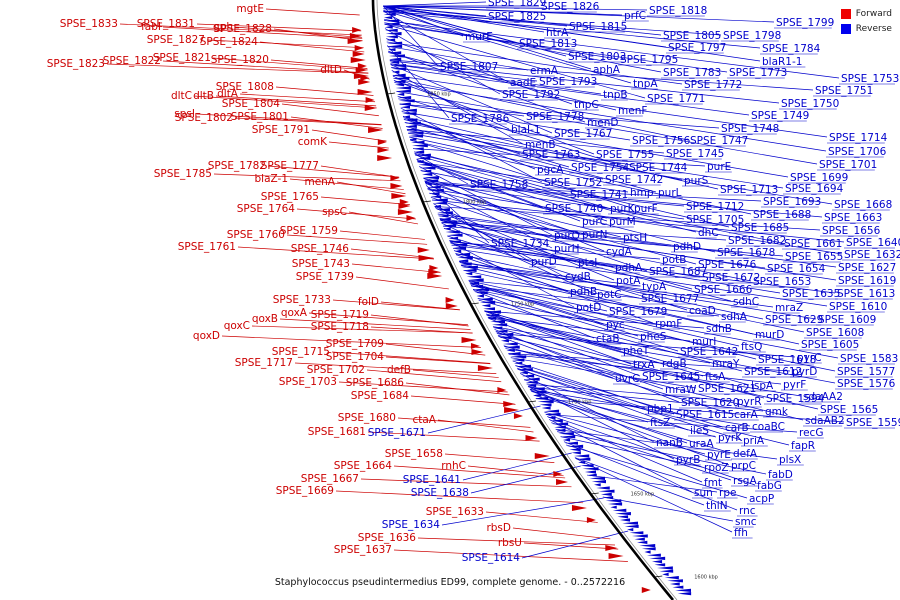 This screenshot has height=600, width=900. What do you see at coordinates (132, 61) in the screenshot?
I see `gene-label-spse-1822: SPSE_1822` at bounding box center [132, 61].